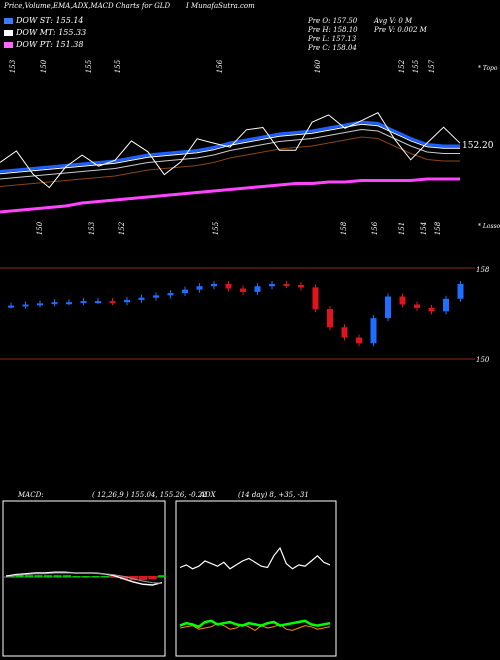 This screenshot has height=660, width=500. I want to click on ema-mid-line, so click(230, 161).